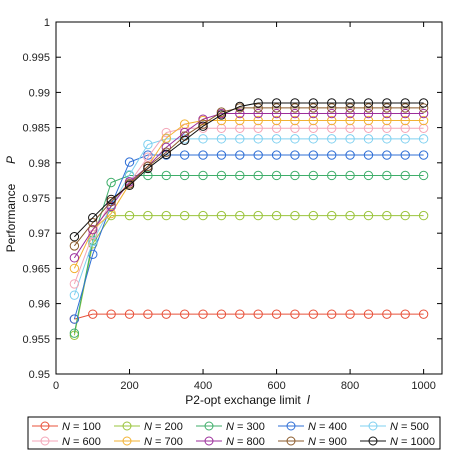 The height and width of the screenshot is (459, 458). I want to click on legend-label: N = 400, so click(327, 427).